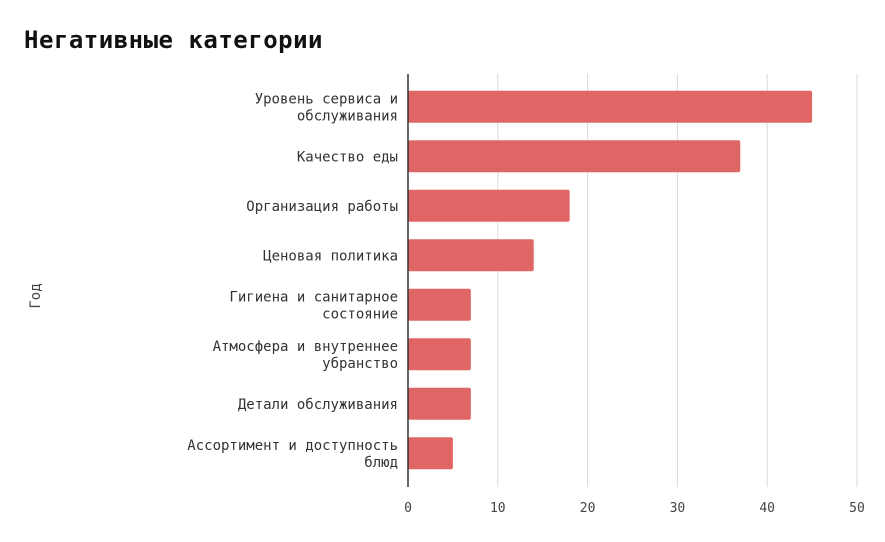  I want to click on x-tick-label: 0, so click(408, 508).